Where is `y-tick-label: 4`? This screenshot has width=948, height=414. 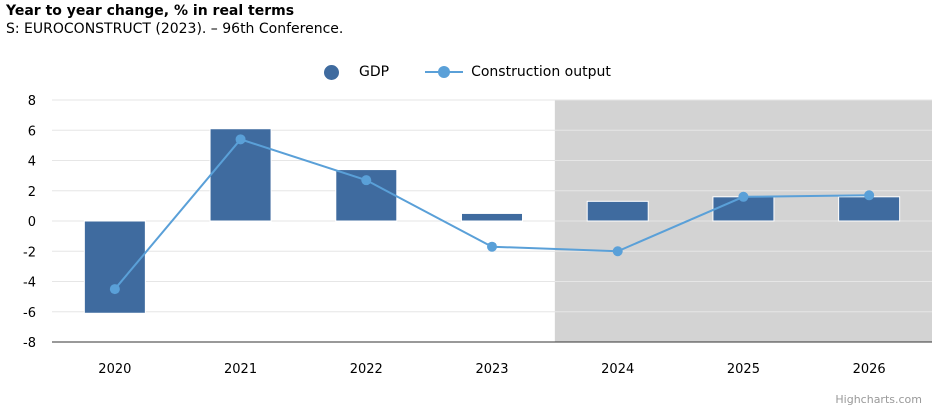
y-tick-label: 4 is located at coordinates (32, 162).